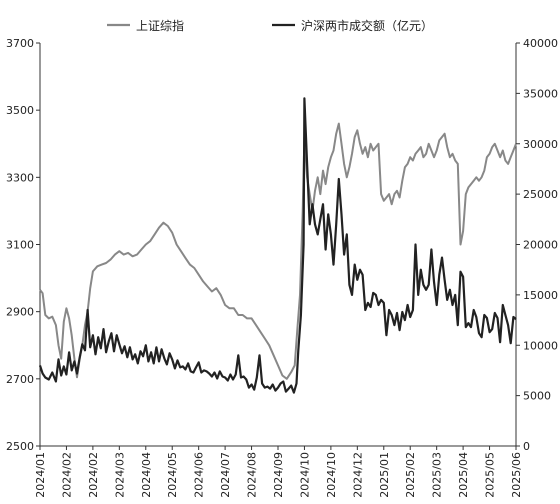 The height and width of the screenshot is (504, 560). What do you see at coordinates (540, 345) in the screenshot?
I see `right-tick-label: 10000` at bounding box center [540, 345].